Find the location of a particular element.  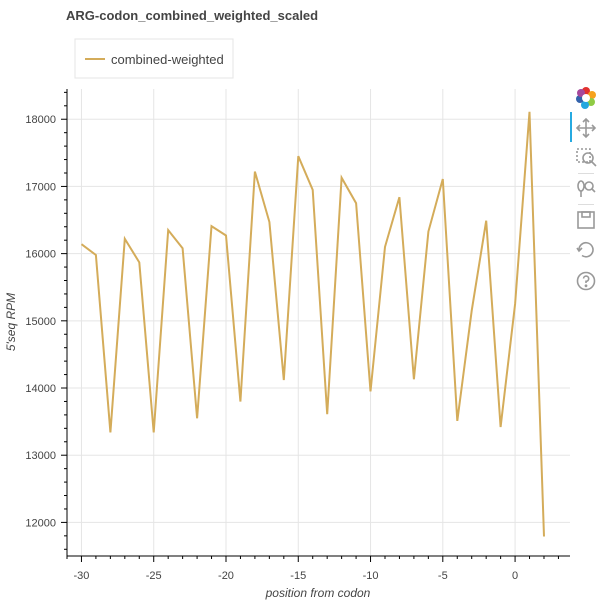

reset-icon is located at coordinates (586, 250).